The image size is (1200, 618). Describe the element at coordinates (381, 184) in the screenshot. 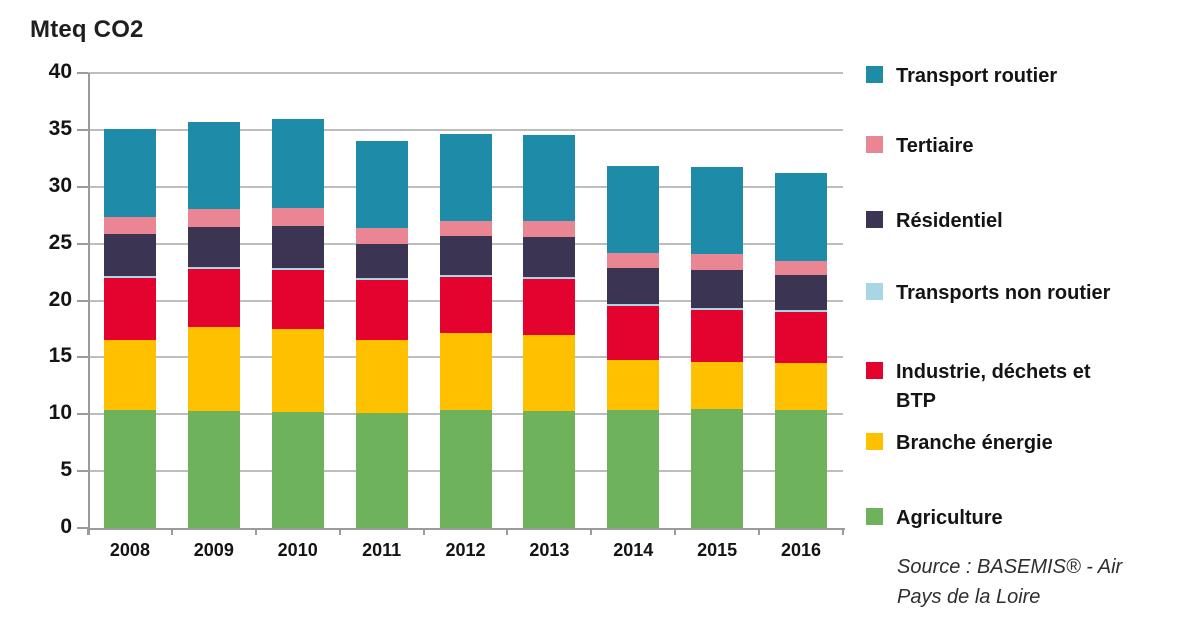

I see `bar-segment-transport-routier-2011` at that location.